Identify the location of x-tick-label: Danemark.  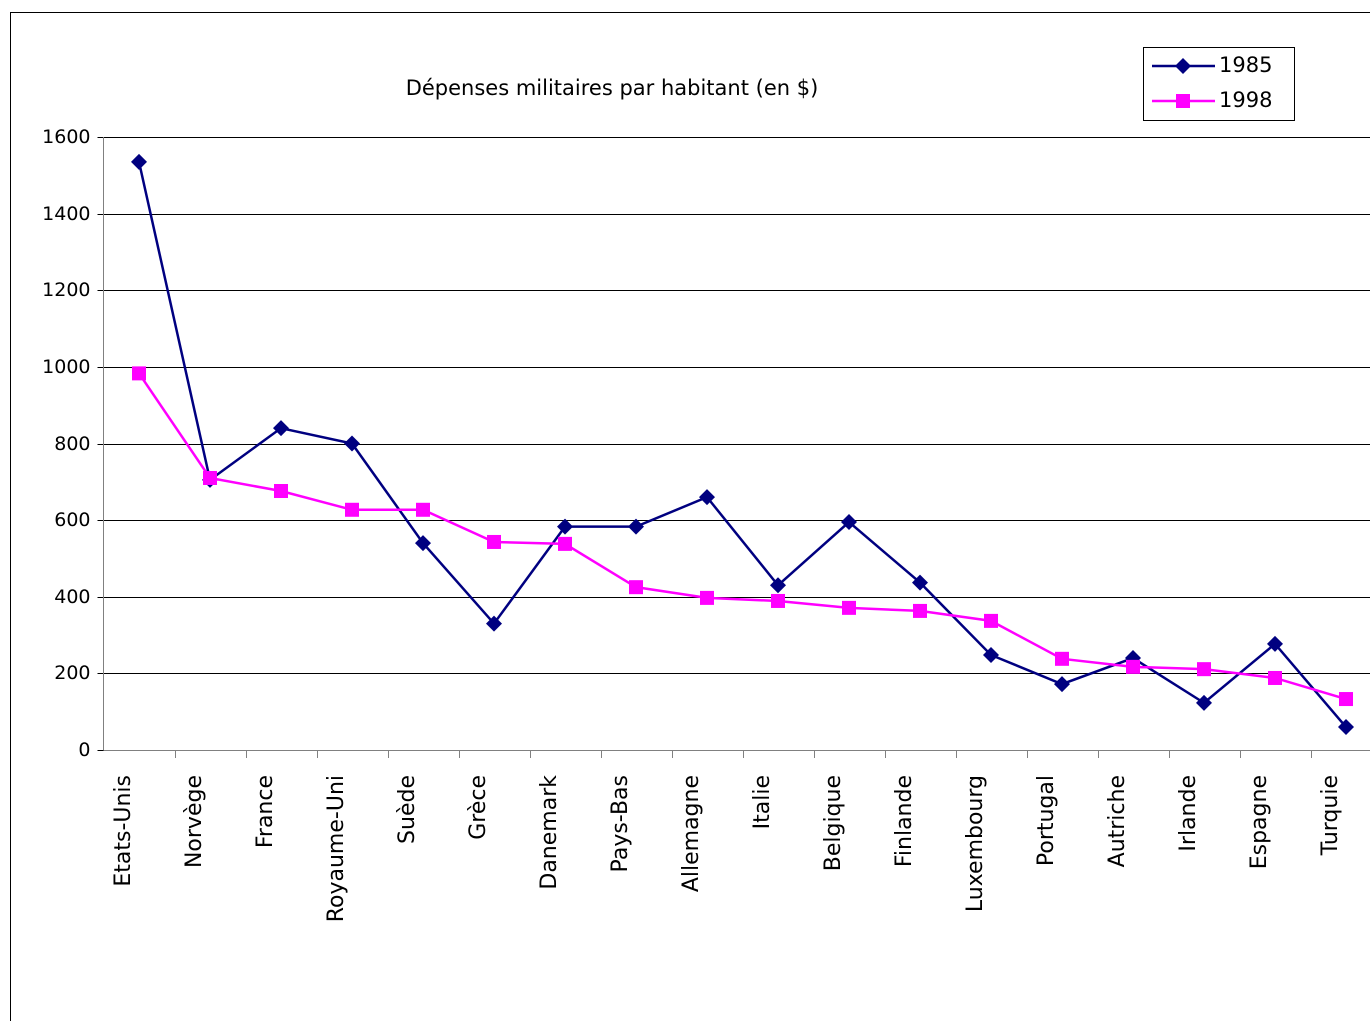
(549, 832).